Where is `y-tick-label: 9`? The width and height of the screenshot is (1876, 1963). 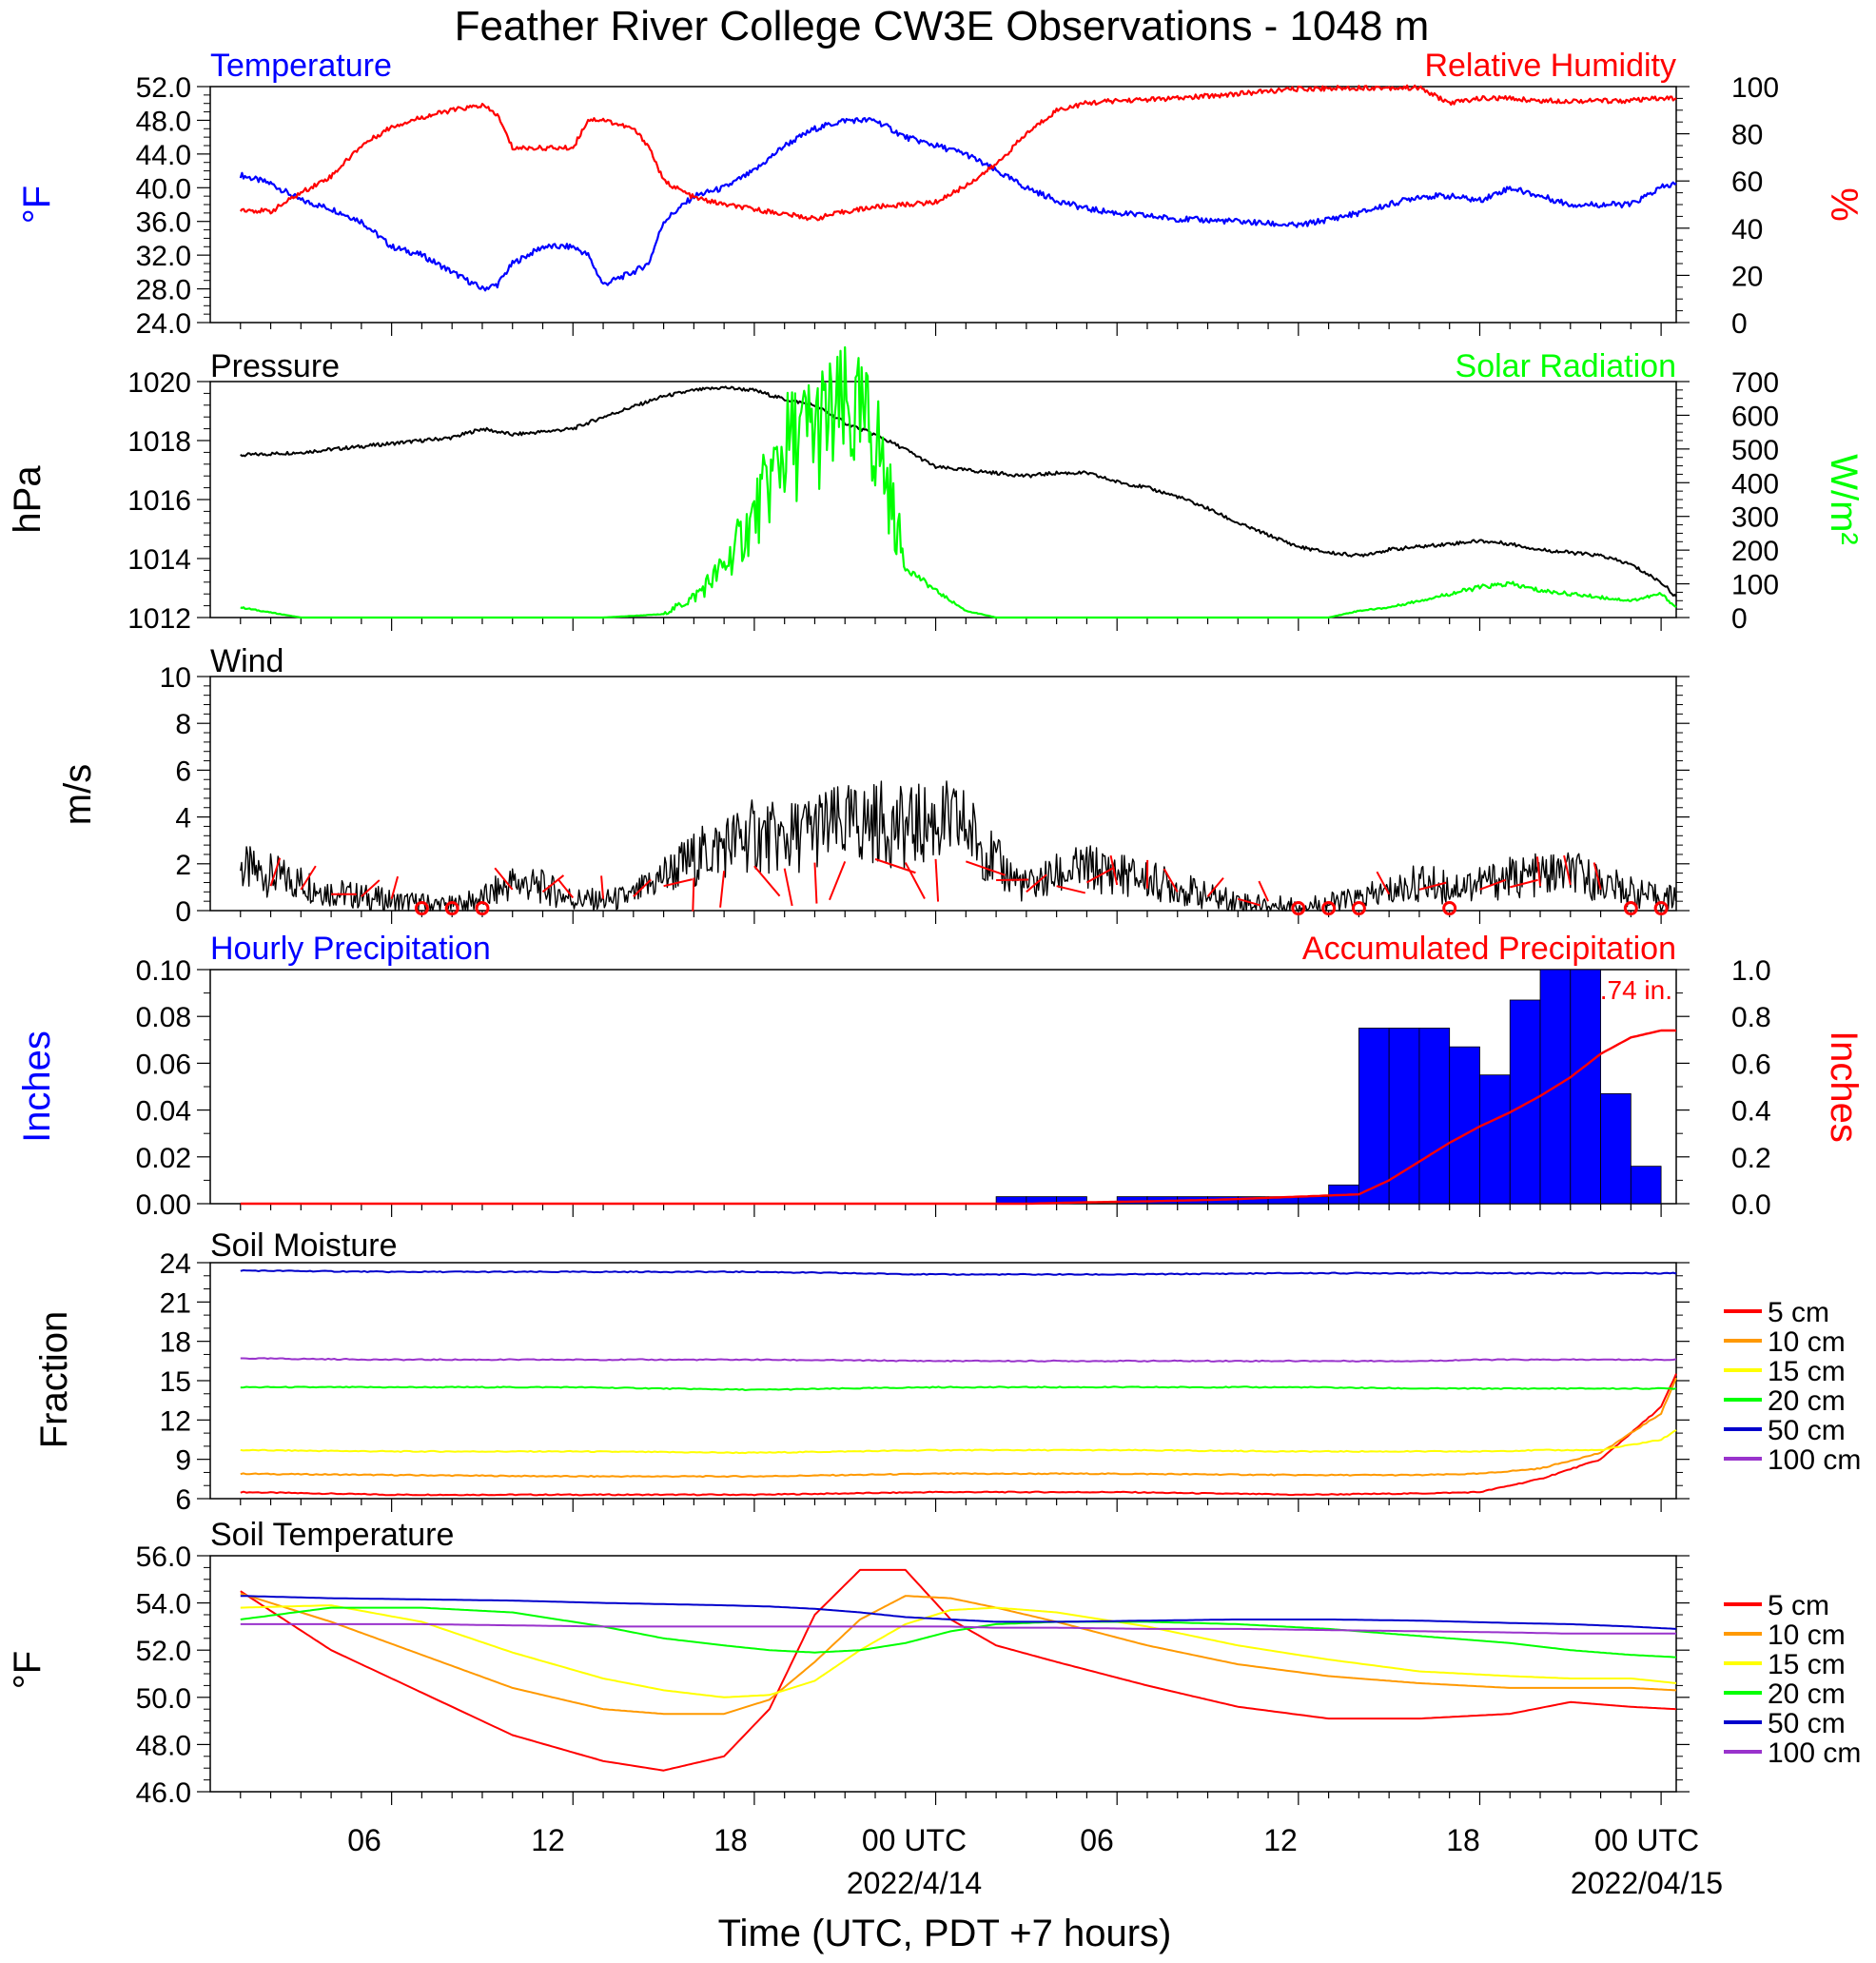
y-tick-label: 9 is located at coordinates (183, 1461).